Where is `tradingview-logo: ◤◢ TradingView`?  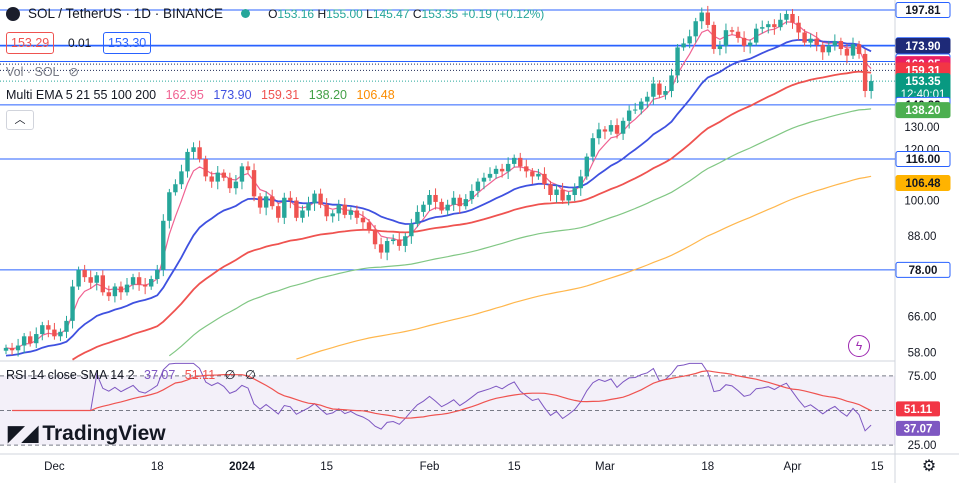 tradingview-logo: ◤◢ TradingView is located at coordinates (87, 433).